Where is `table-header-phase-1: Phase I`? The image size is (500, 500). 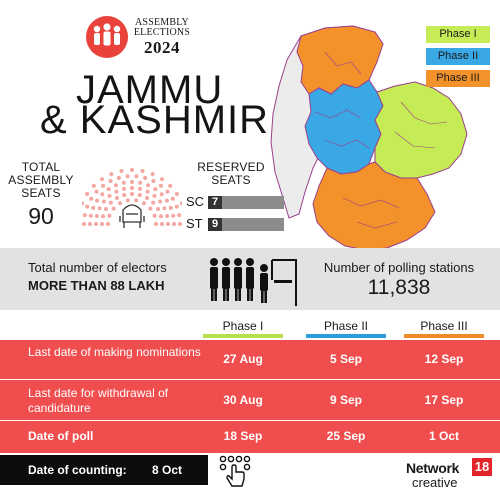 table-header-phase-1: Phase I is located at coordinates (243, 328).